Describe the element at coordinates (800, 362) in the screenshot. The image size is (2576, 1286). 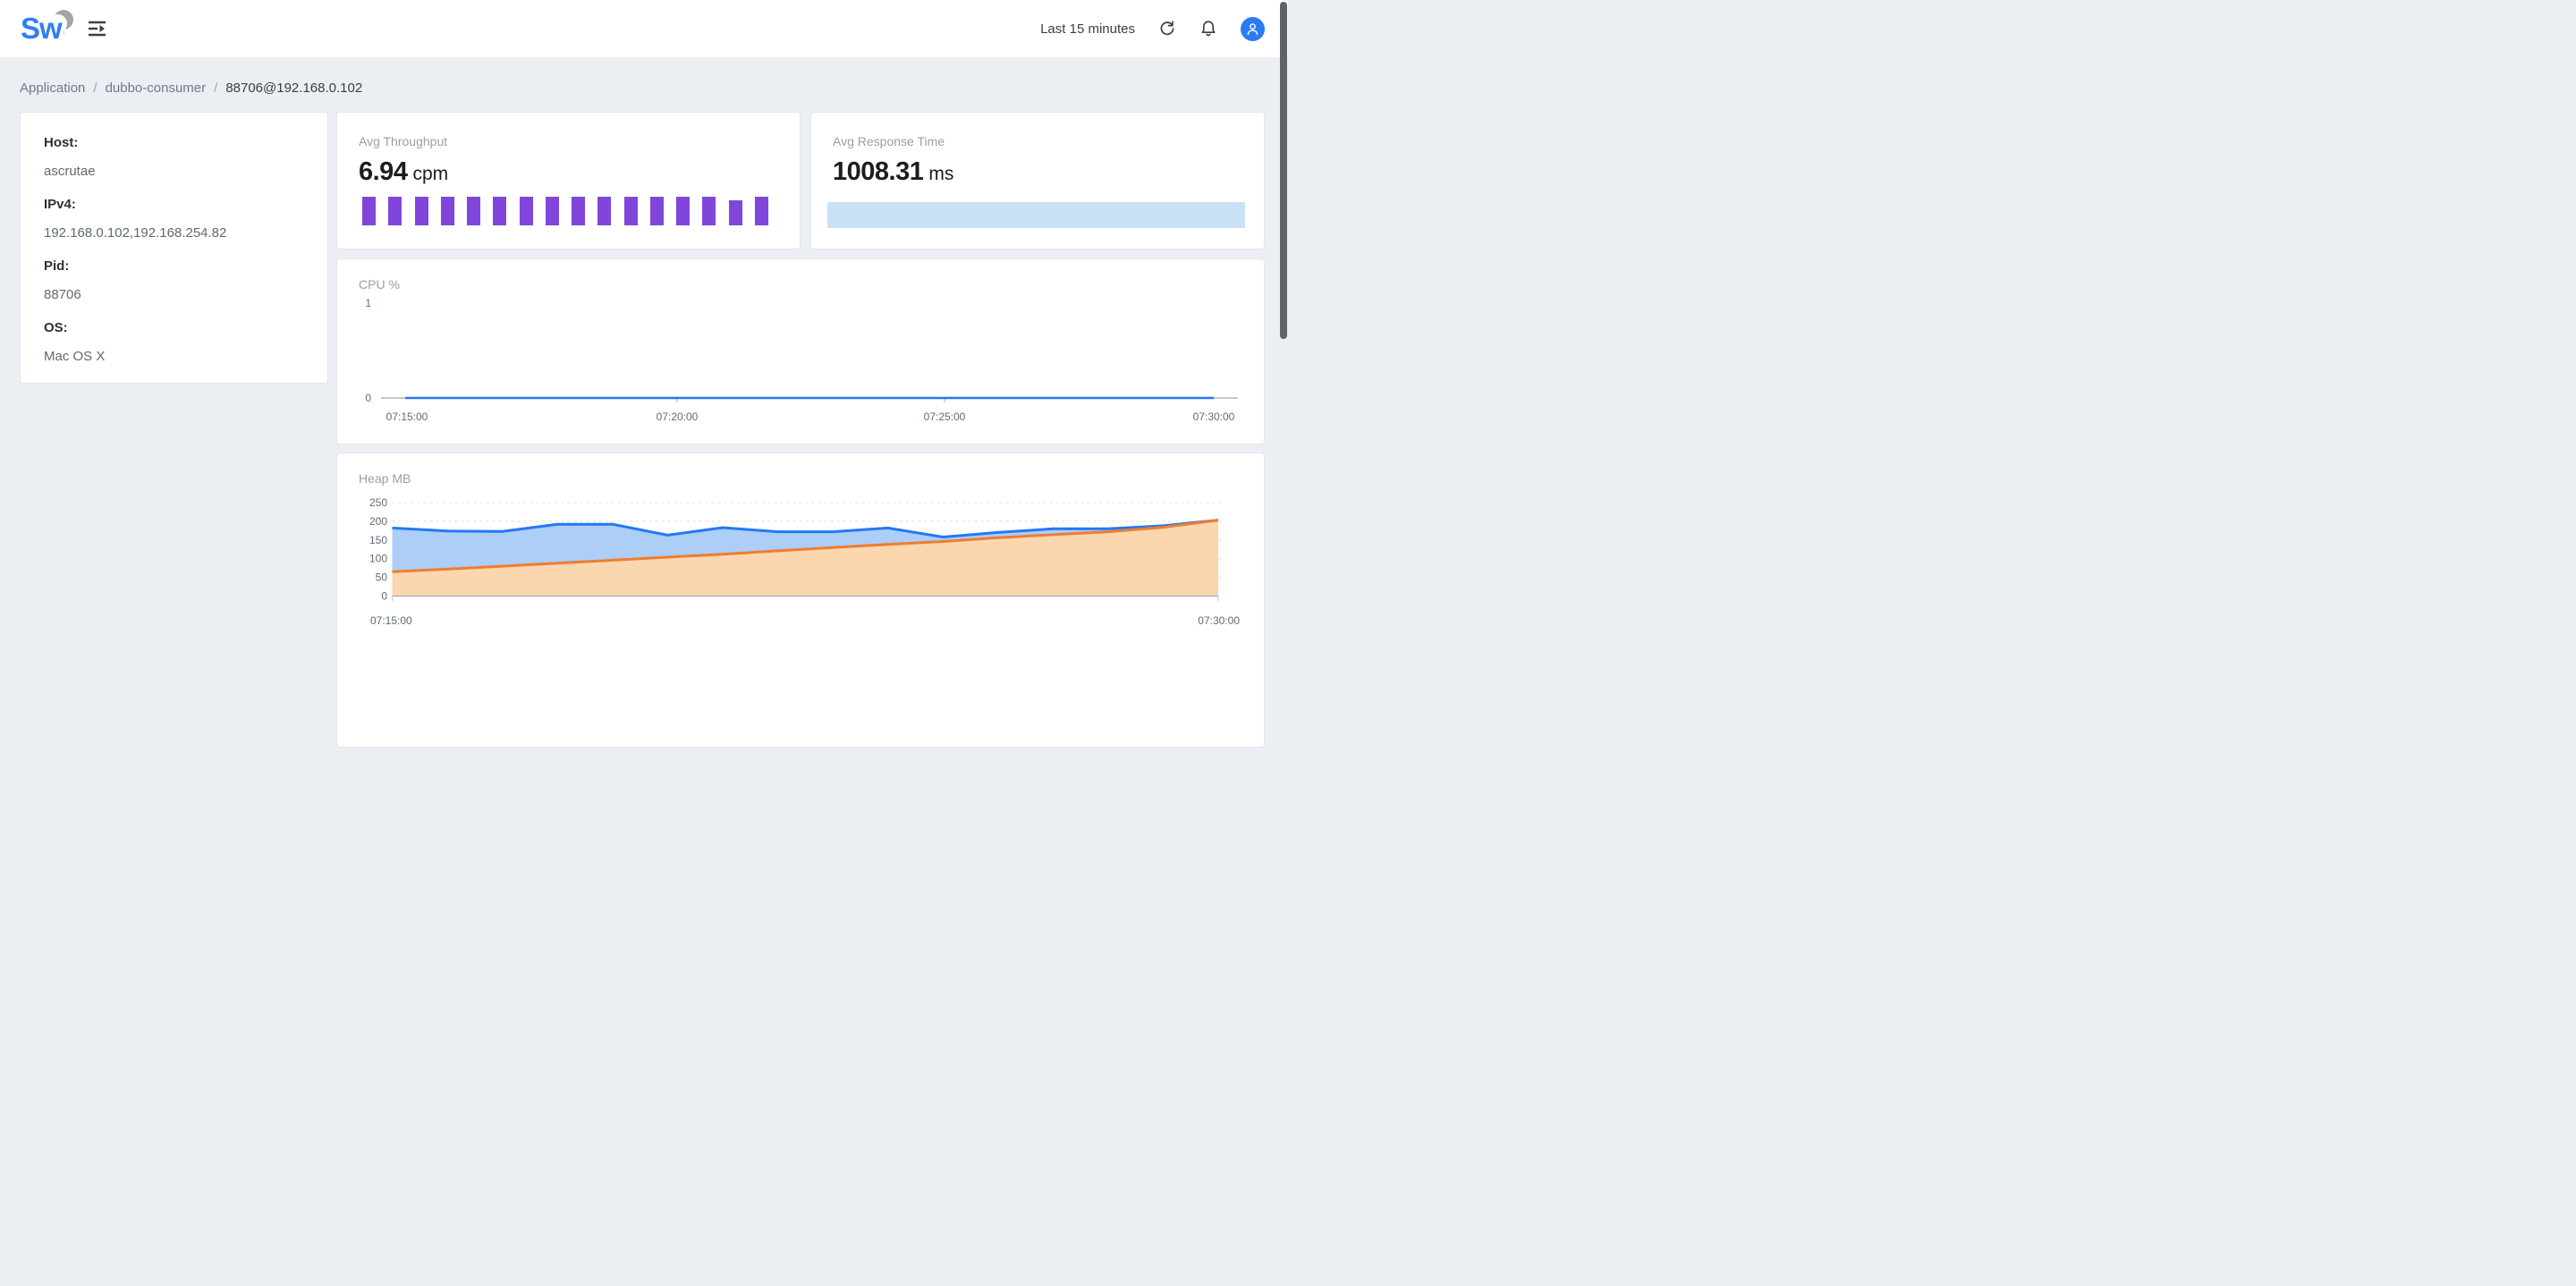
I see `cpu-chart: 1 0 07:15:00 07:20:00 07:25:00 07:30:00` at that location.